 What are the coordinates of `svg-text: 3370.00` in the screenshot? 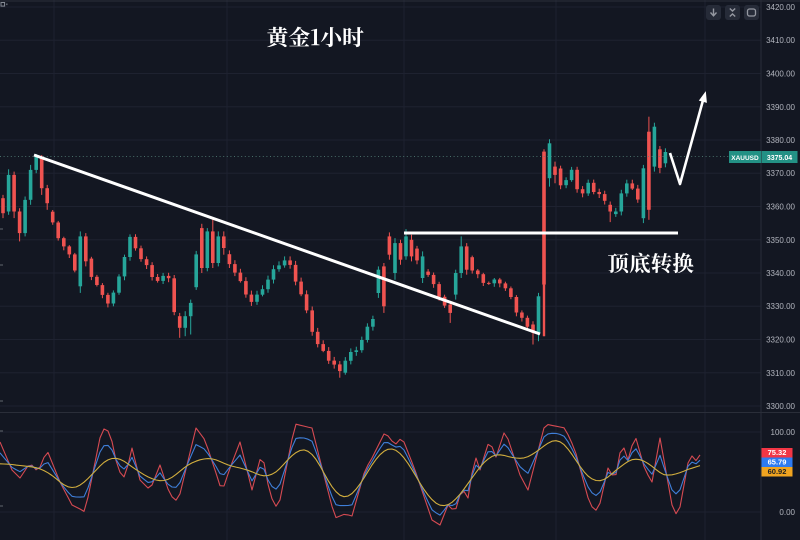 It's located at (780, 173).